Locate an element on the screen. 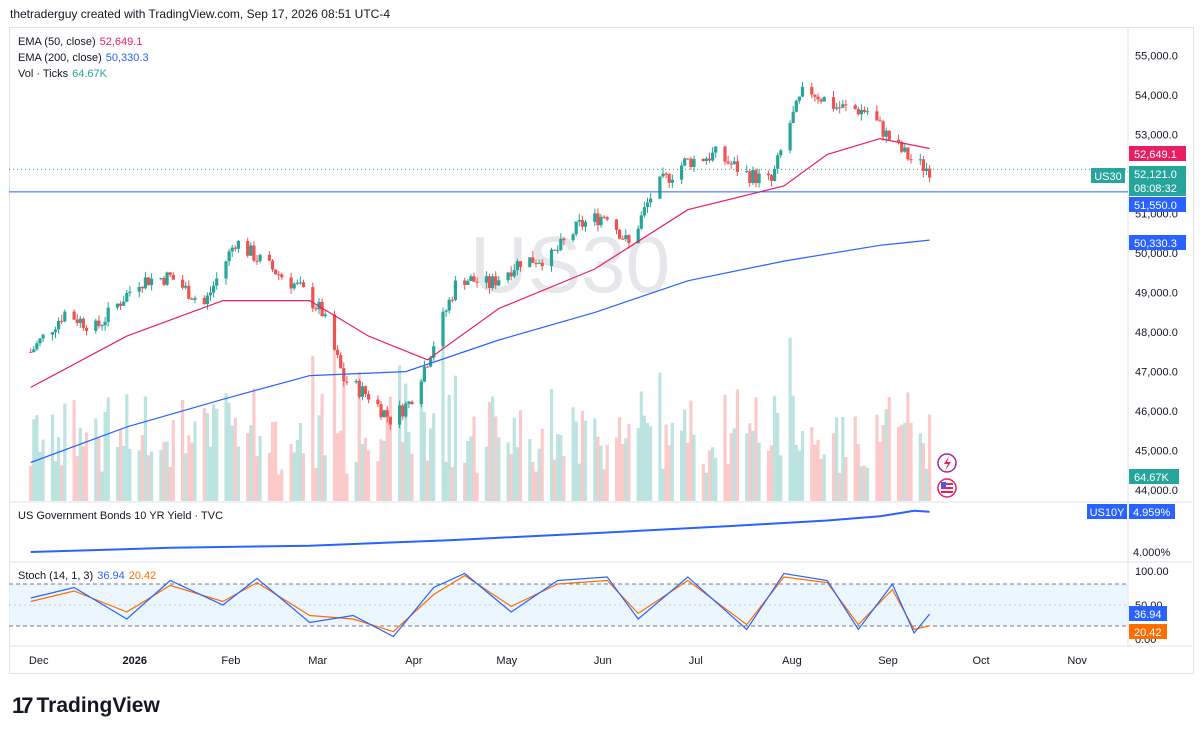 The image size is (1202, 734). lightning-icon is located at coordinates (947, 463).